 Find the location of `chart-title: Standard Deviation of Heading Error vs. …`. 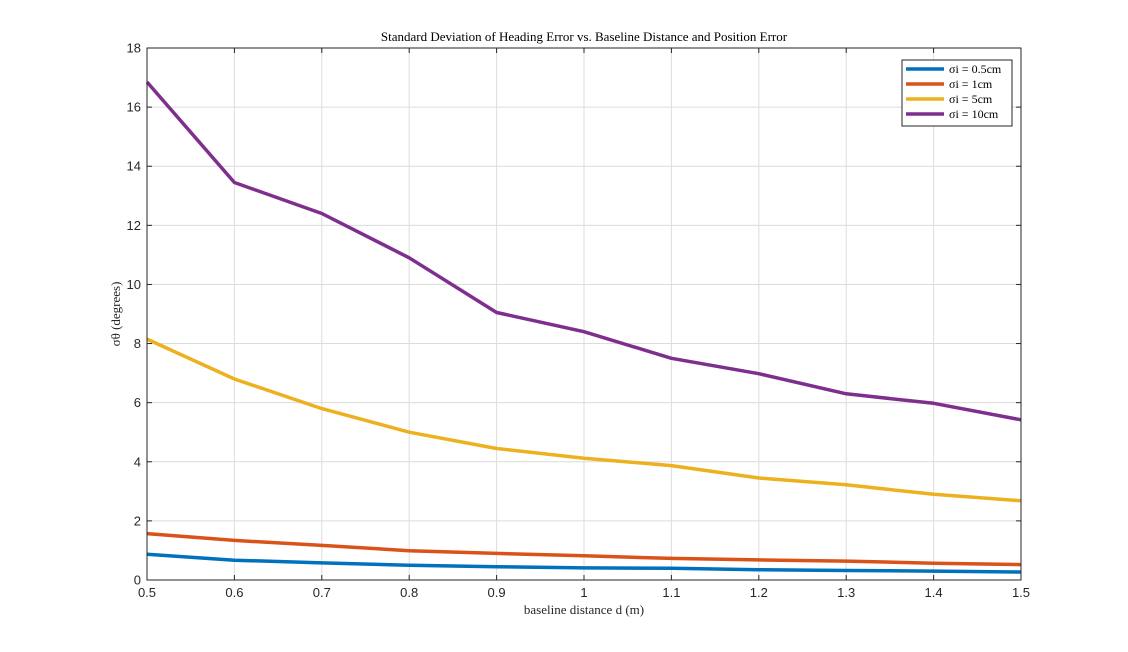

chart-title: Standard Deviation of Heading Error vs. … is located at coordinates (584, 36).